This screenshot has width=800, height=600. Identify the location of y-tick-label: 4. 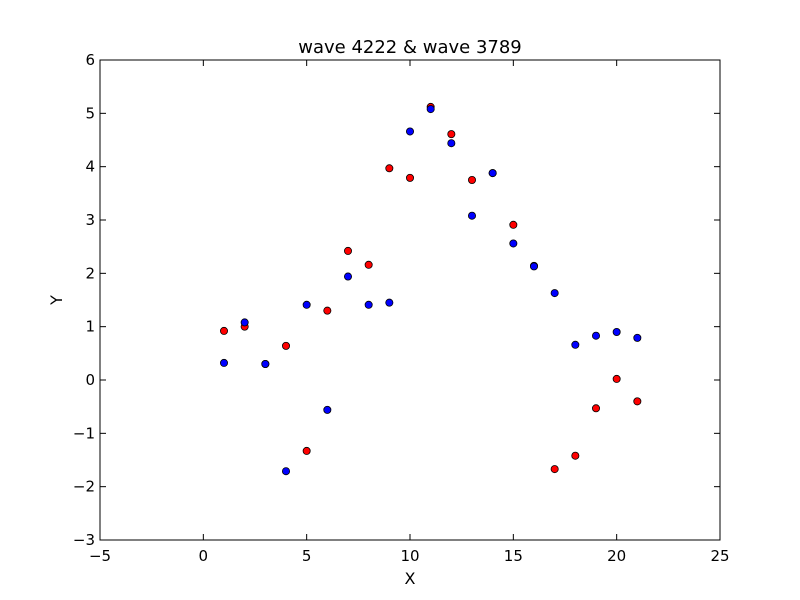
(90, 167).